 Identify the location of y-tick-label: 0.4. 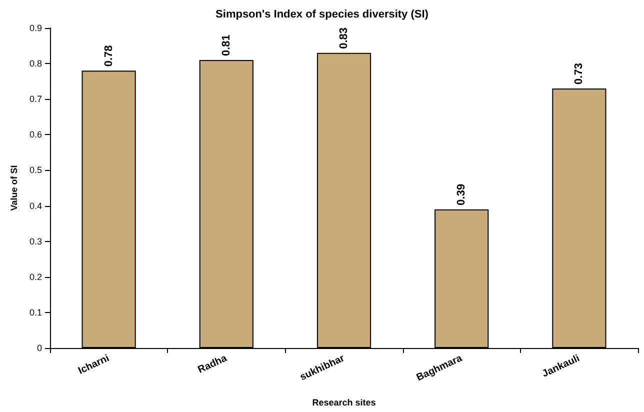
(35, 205).